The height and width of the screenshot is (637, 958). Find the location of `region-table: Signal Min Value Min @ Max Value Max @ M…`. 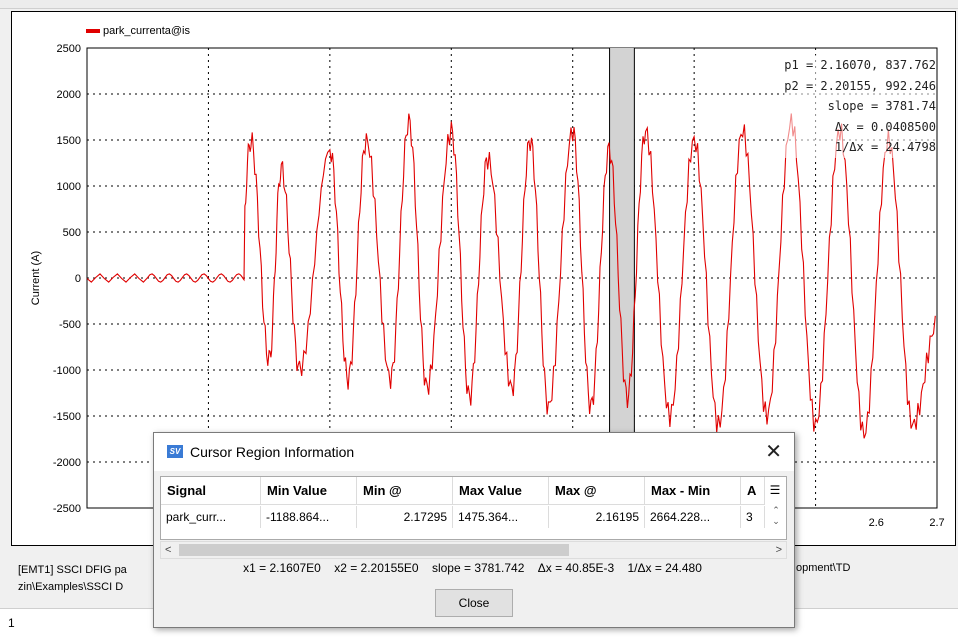

region-table: Signal Min Value Min @ Max Value Max @ M… is located at coordinates (473, 508).